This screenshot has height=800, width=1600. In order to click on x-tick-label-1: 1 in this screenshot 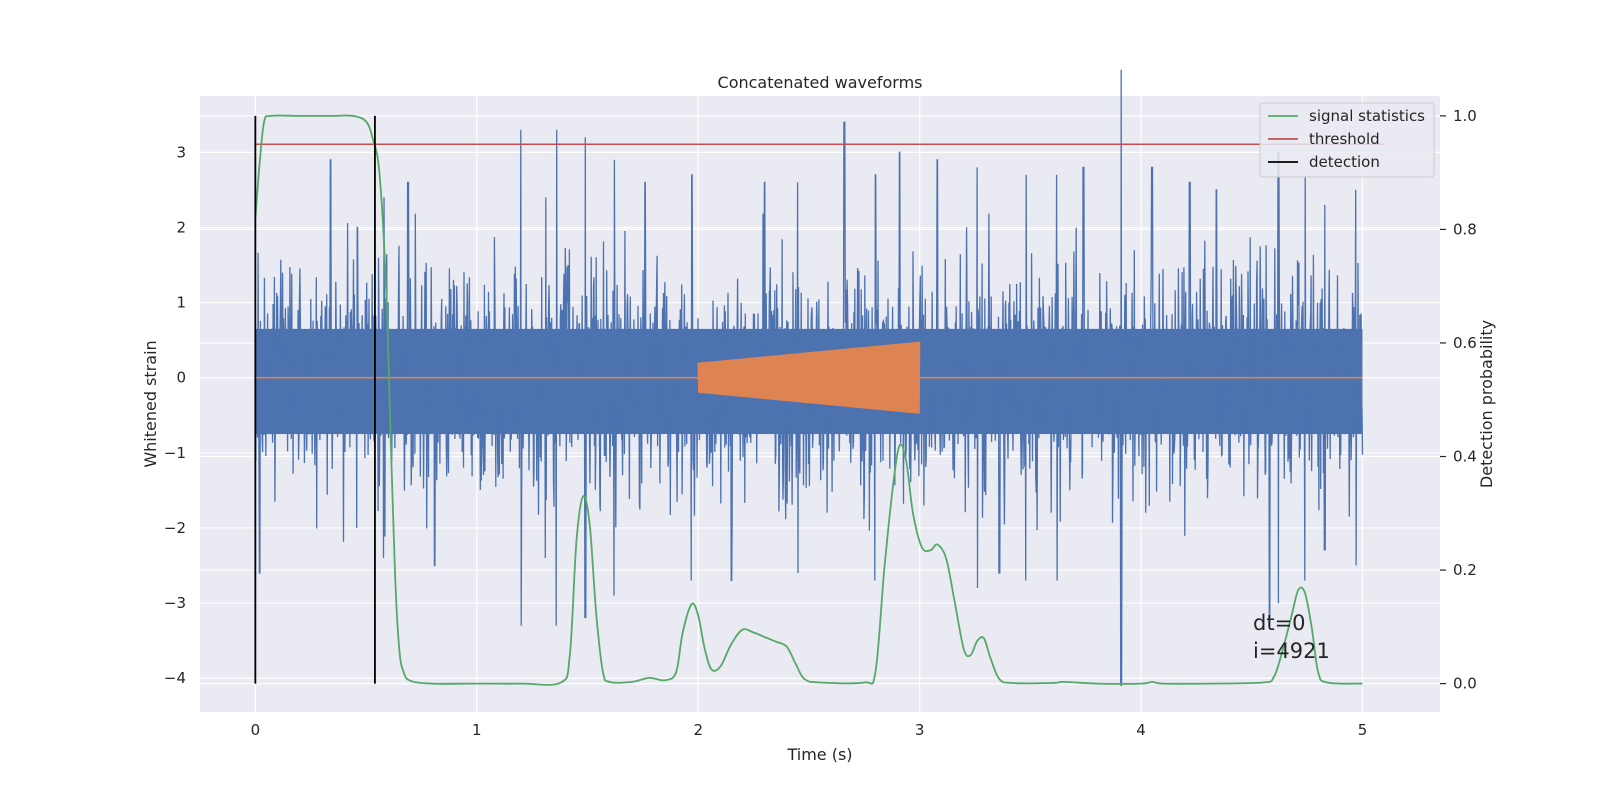, I will do `click(477, 730)`.